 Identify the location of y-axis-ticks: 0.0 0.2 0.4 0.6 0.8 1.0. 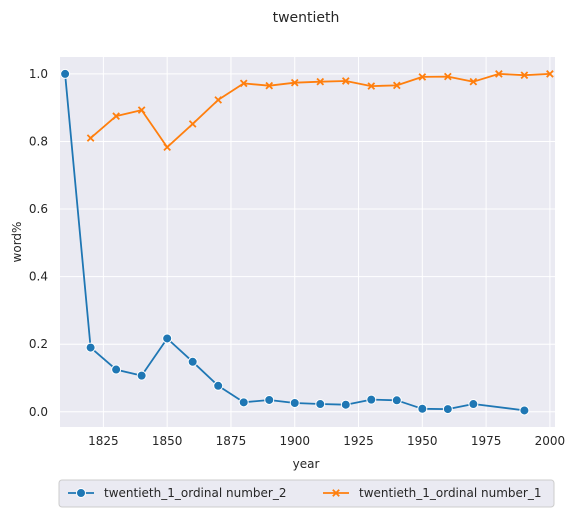
(38, 243).